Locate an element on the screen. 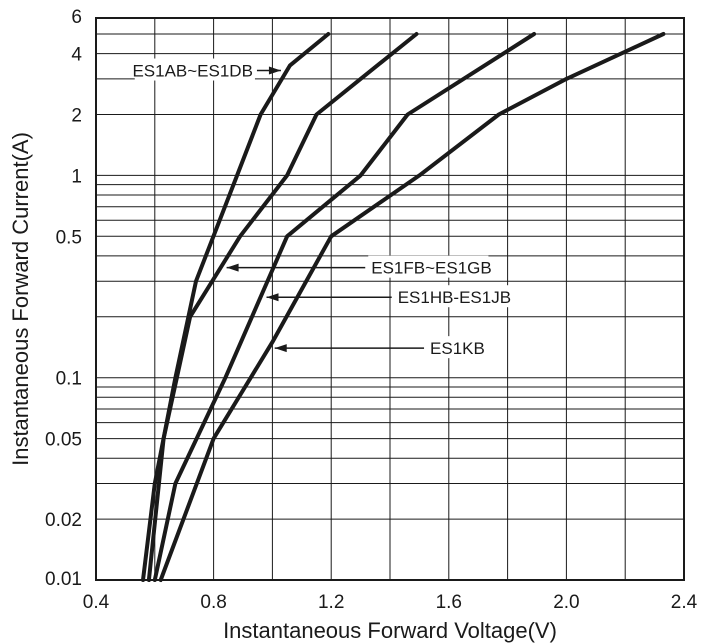 This screenshot has width=708, height=644. y-tick-label: 4 is located at coordinates (76, 55).